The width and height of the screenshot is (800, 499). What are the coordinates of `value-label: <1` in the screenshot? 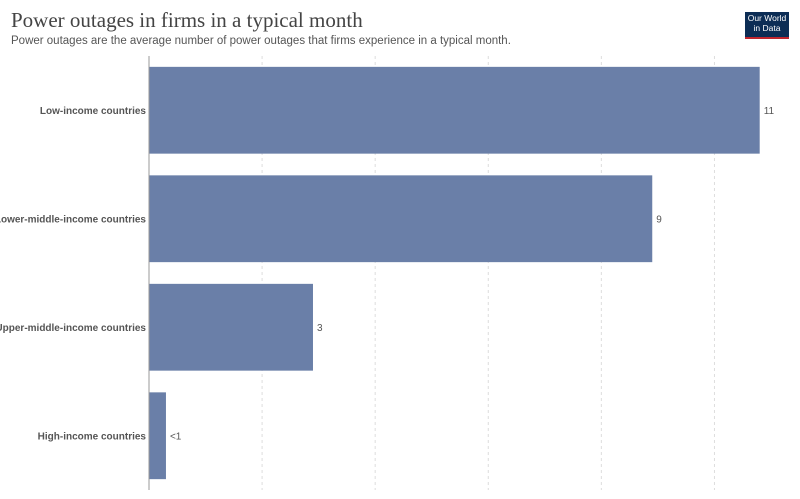 It's located at (176, 436).